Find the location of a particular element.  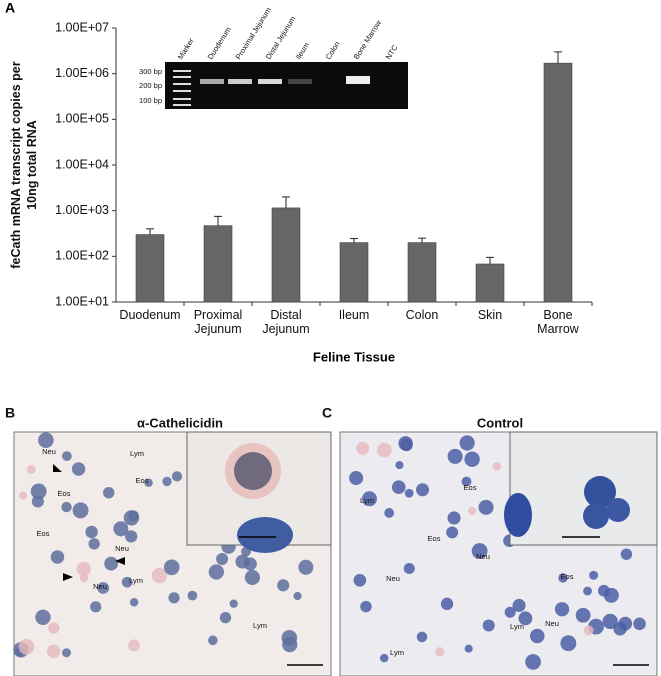

gel-lane-label: Duodenum is located at coordinates (219, 43).